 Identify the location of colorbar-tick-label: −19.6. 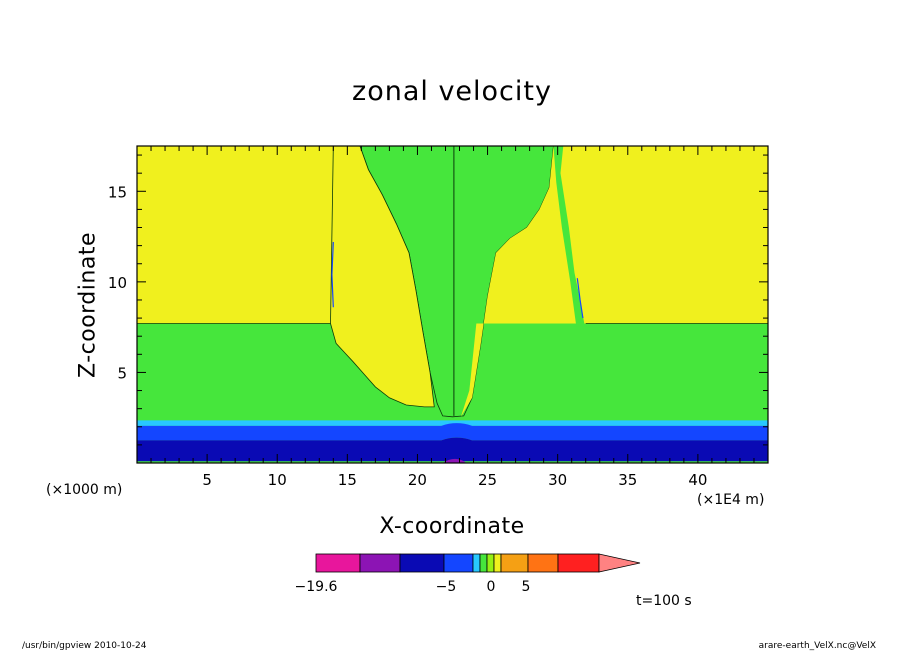
(316, 587).